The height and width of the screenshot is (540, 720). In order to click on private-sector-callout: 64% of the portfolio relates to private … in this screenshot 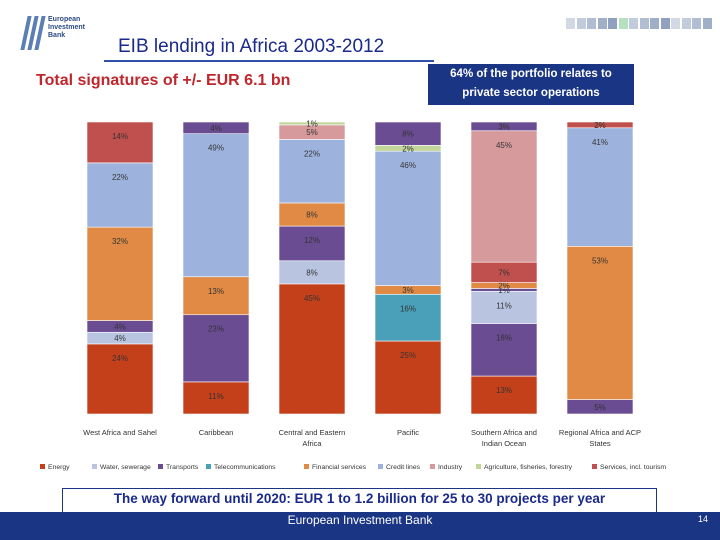, I will do `click(531, 84)`.